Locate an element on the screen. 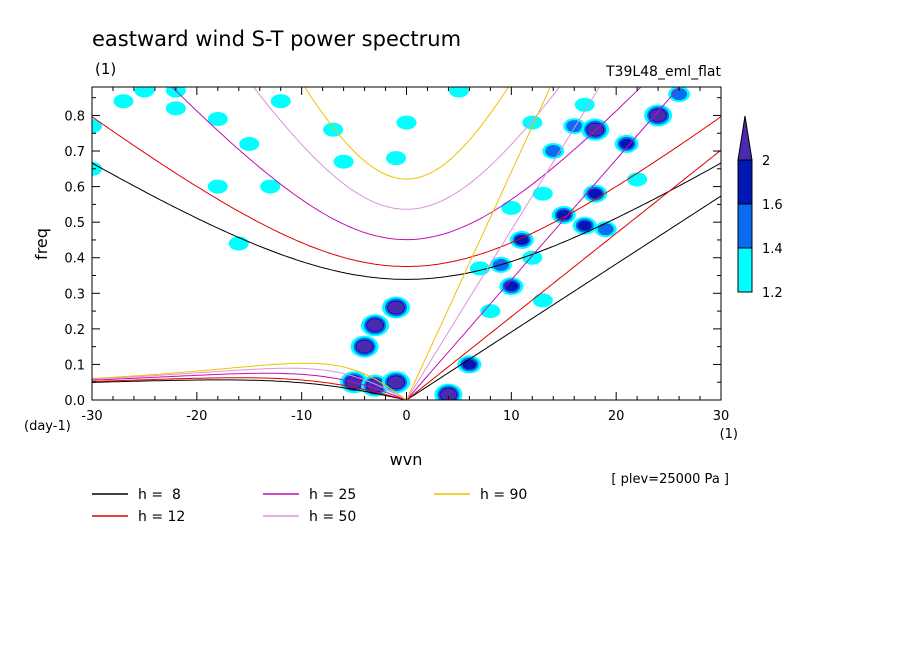  chart-title: eastward wind S-T power spectrum is located at coordinates (276, 39).